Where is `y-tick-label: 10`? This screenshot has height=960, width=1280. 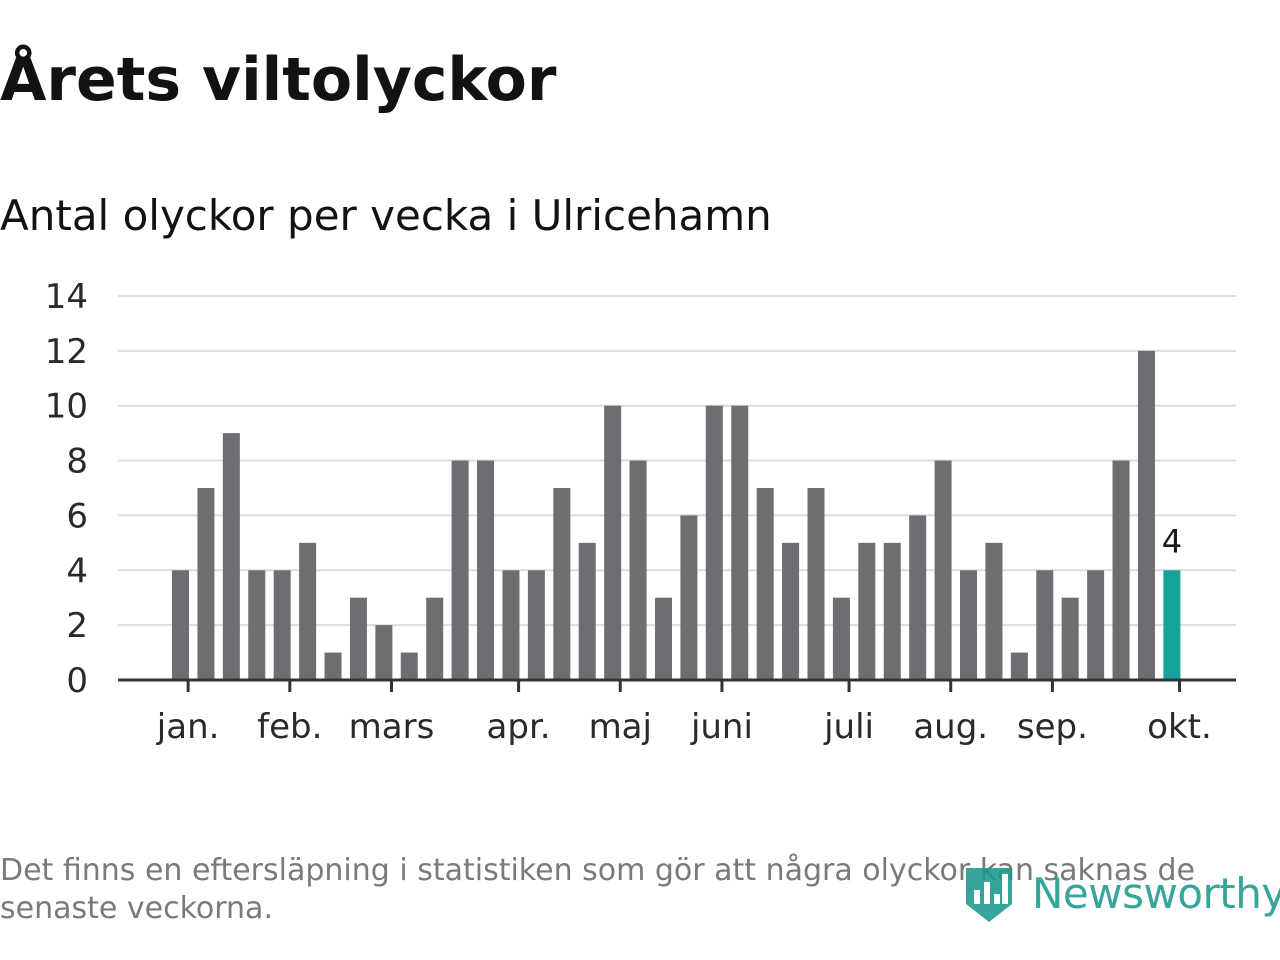 y-tick-label: 10 is located at coordinates (66, 407).